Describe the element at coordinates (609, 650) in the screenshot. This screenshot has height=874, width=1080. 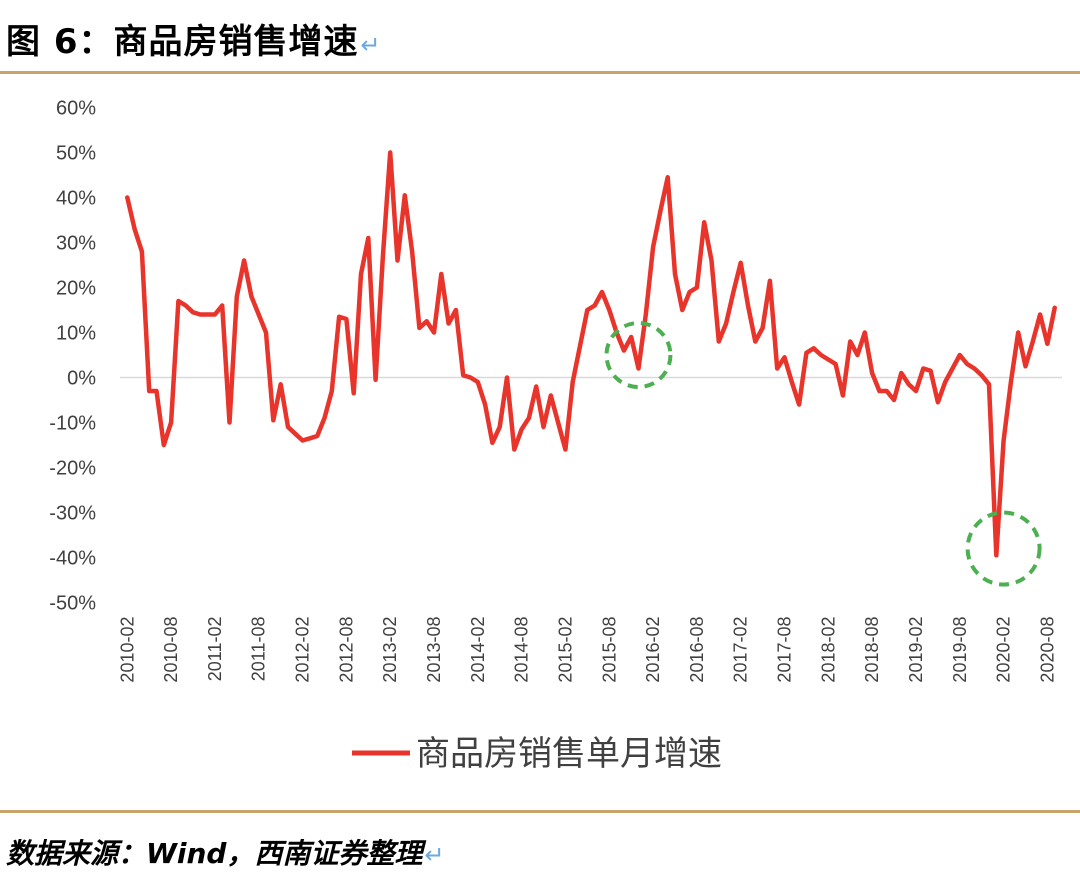
I see `x-tick-label: 2015-08` at that location.